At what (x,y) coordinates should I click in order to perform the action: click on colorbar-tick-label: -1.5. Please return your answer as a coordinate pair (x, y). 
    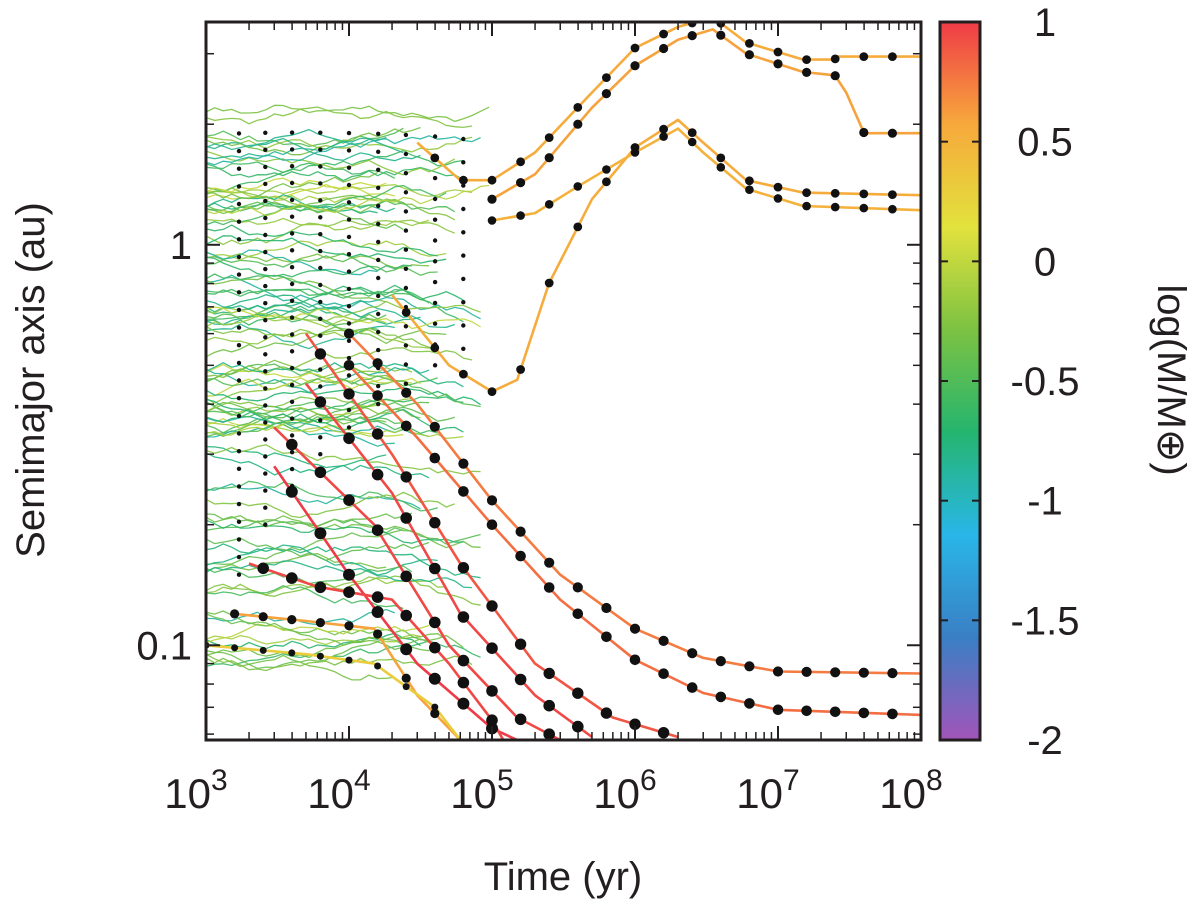
    Looking at the image, I should click on (1045, 621).